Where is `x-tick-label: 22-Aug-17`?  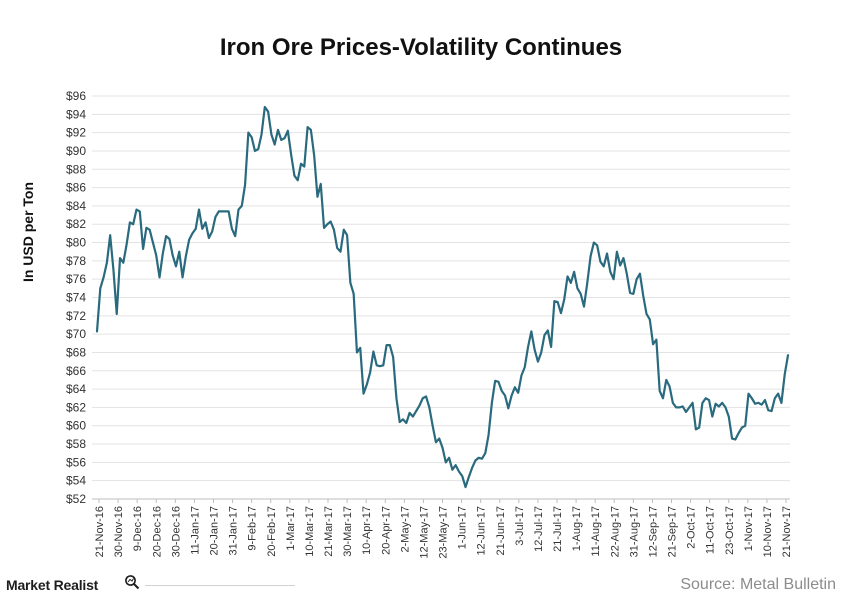
x-tick-label: 22-Aug-17 is located at coordinates (615, 531).